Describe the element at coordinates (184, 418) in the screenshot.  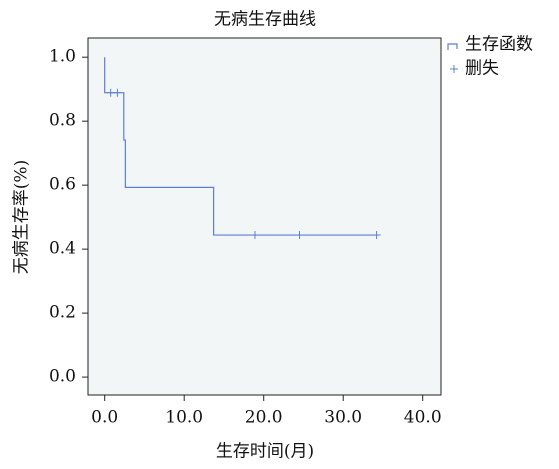
I see `x-tick-label: 10.0` at that location.